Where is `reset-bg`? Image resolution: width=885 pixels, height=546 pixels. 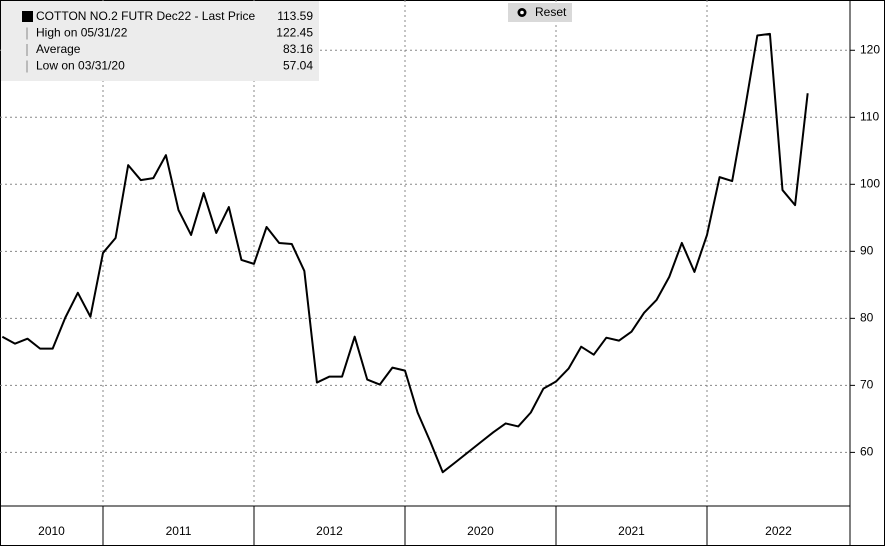
reset-bg is located at coordinates (540, 12).